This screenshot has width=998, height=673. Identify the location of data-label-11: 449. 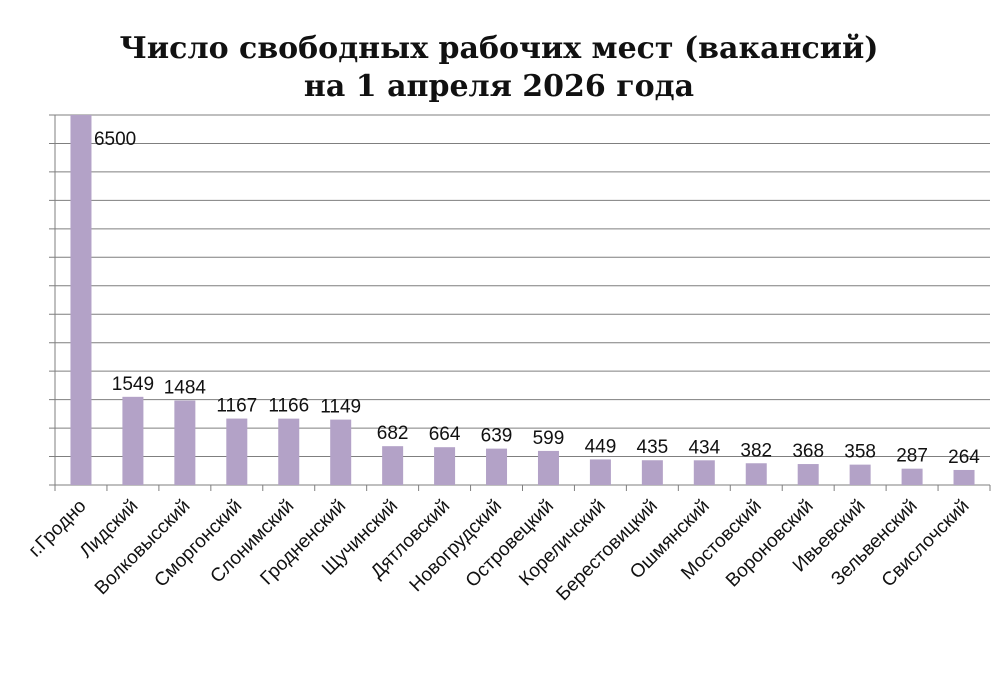
(601, 446).